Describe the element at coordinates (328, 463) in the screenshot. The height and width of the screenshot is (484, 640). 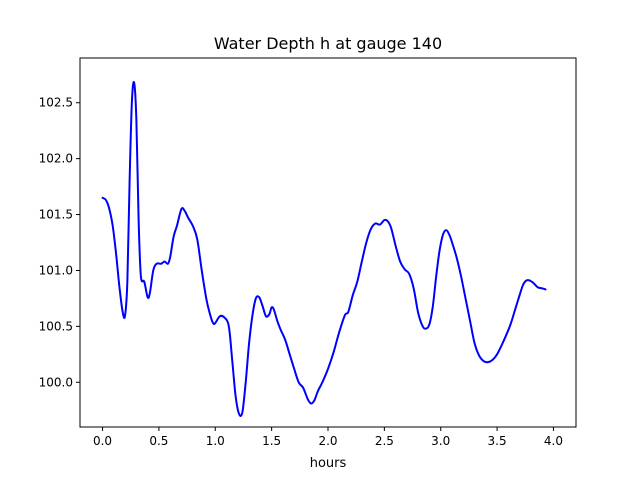
I see `x-axis-label: hours` at that location.